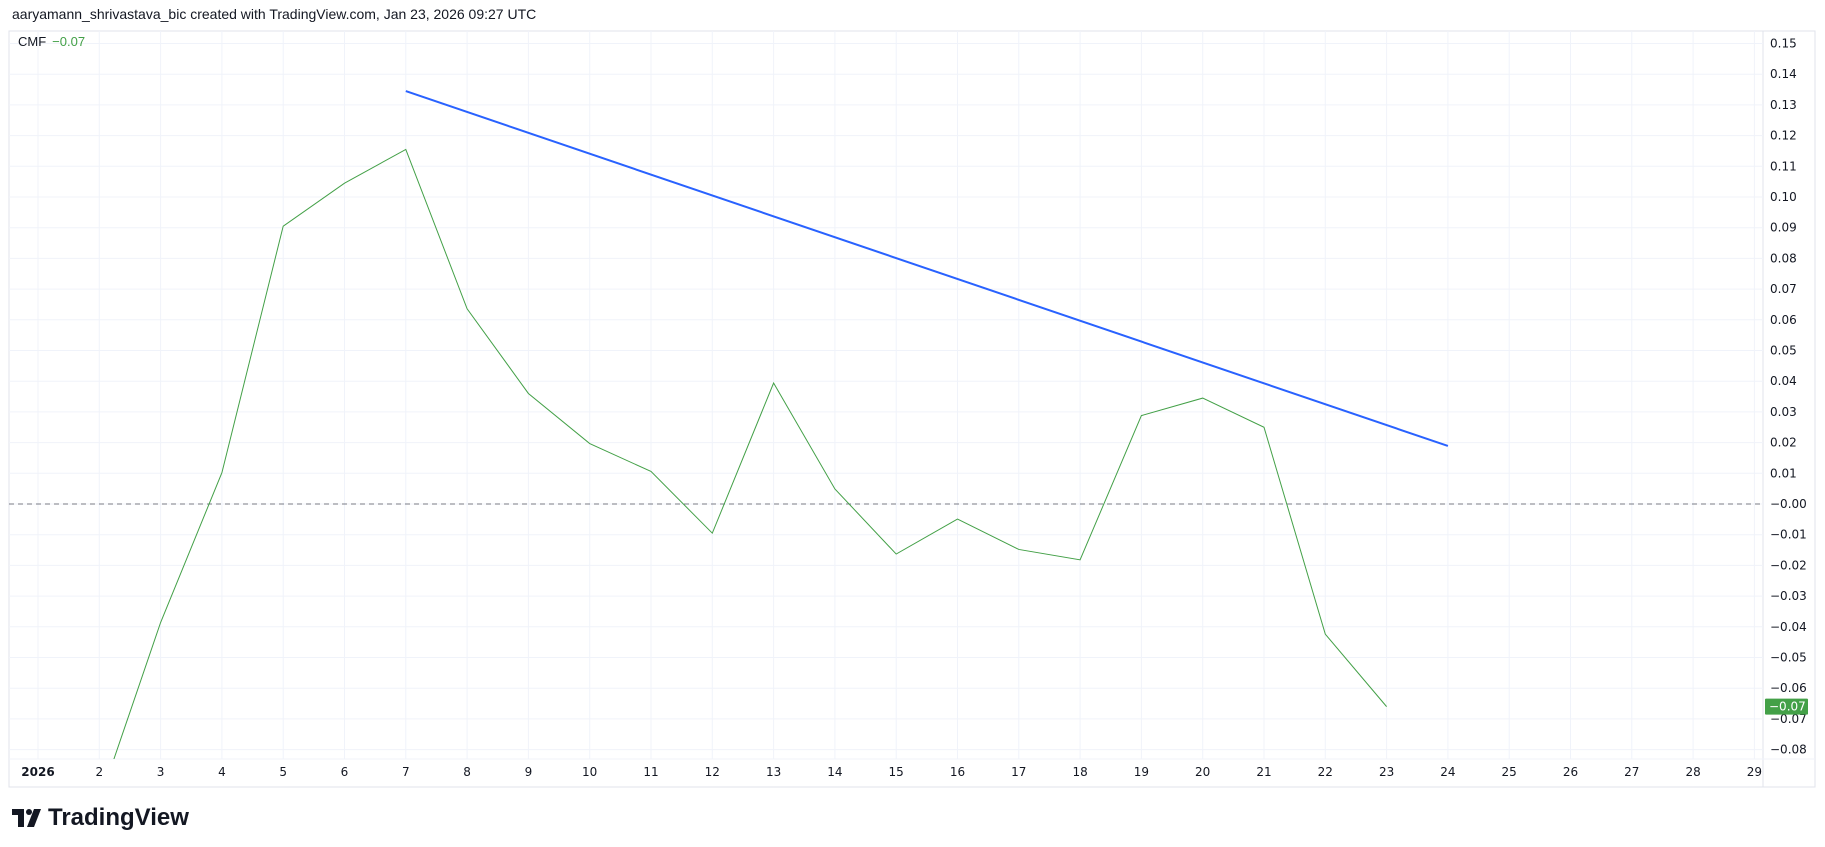 This screenshot has width=1825, height=847. Describe the element at coordinates (1788, 750) in the screenshot. I see `y-tick-label: −0.08` at that location.